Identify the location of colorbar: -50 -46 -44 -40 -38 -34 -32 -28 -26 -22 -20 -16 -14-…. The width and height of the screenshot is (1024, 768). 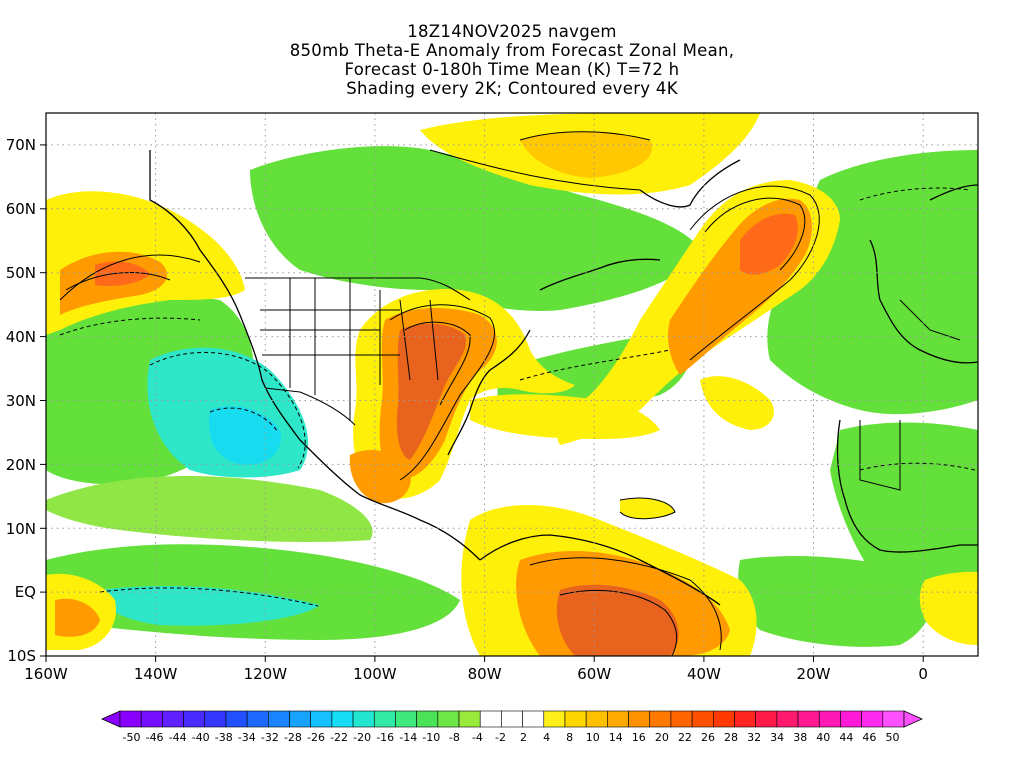
(512, 727).